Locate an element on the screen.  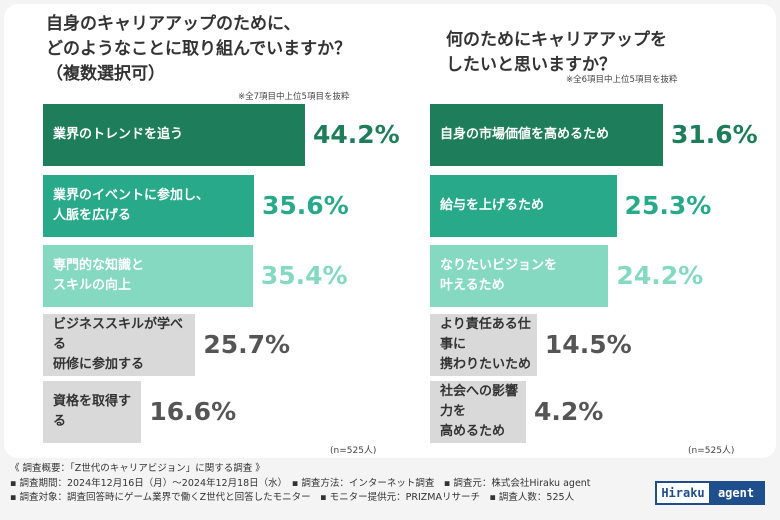
chart-title: 何のためにキャリアアップを したいと思いますか？ is located at coordinates (556, 52).